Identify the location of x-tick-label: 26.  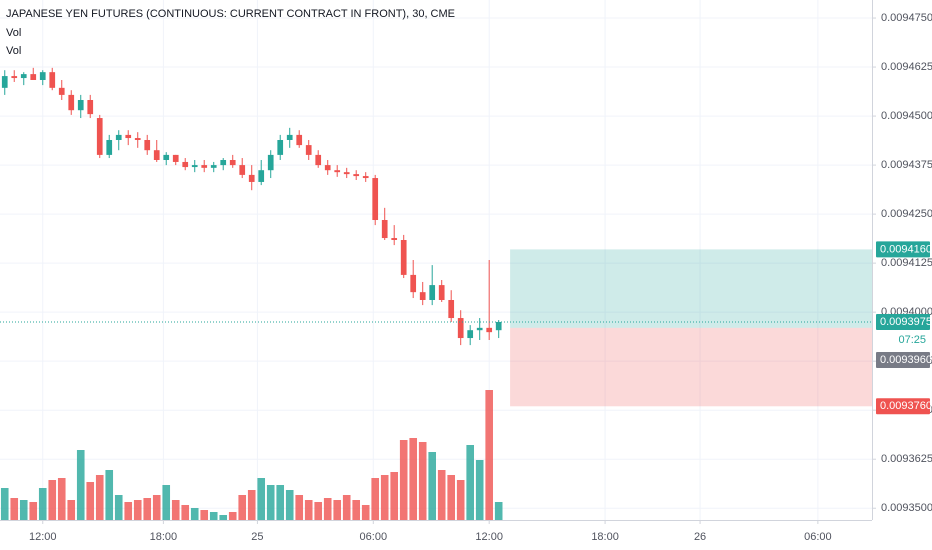
(700, 537).